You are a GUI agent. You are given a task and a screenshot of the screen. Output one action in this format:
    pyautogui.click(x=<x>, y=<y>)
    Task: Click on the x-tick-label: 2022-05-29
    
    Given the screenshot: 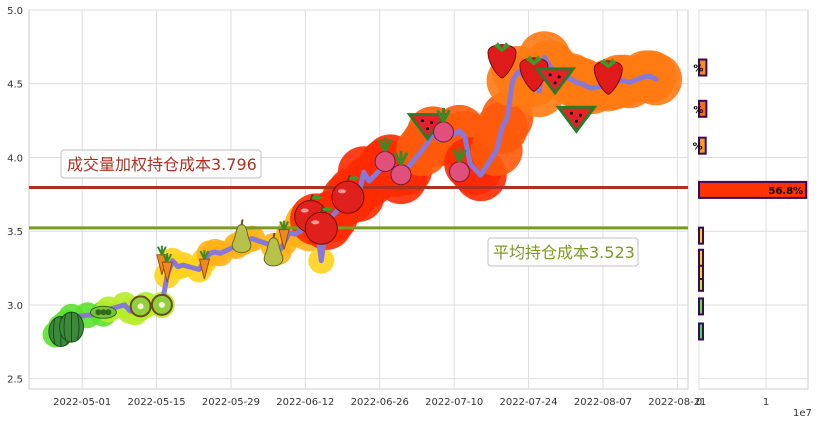 What is the action you would take?
    pyautogui.click(x=231, y=402)
    